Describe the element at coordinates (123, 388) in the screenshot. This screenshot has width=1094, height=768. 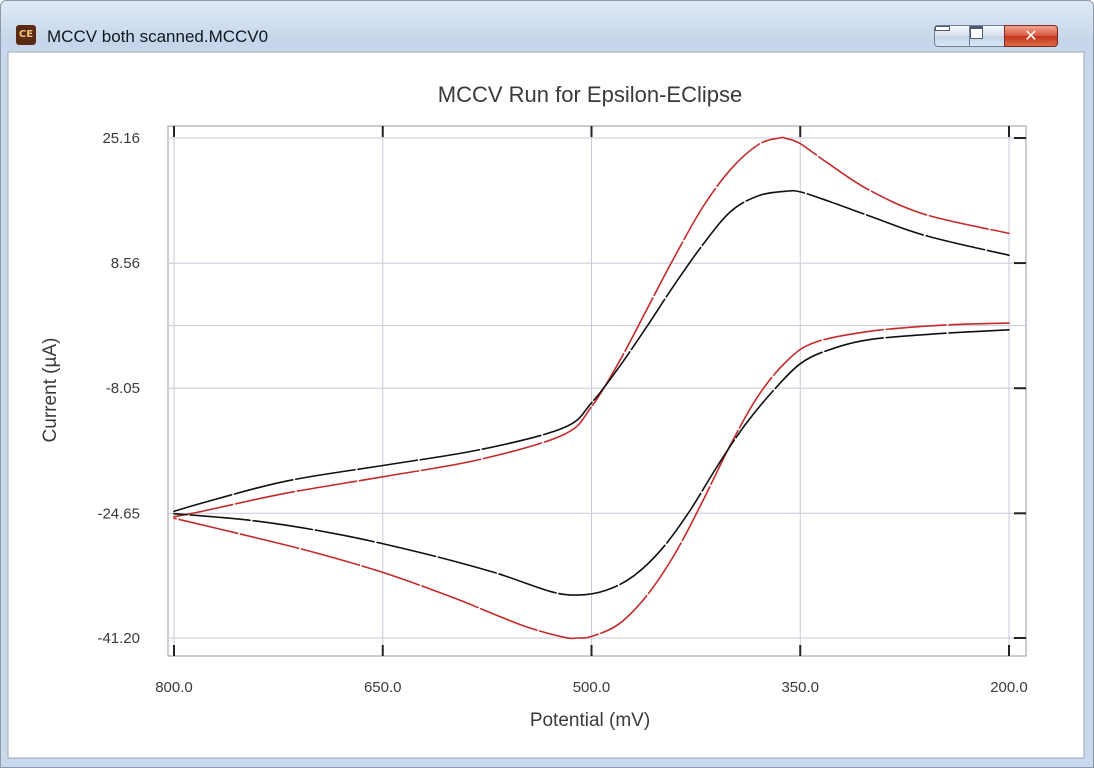
I see `y-tick-label: -8.05` at that location.